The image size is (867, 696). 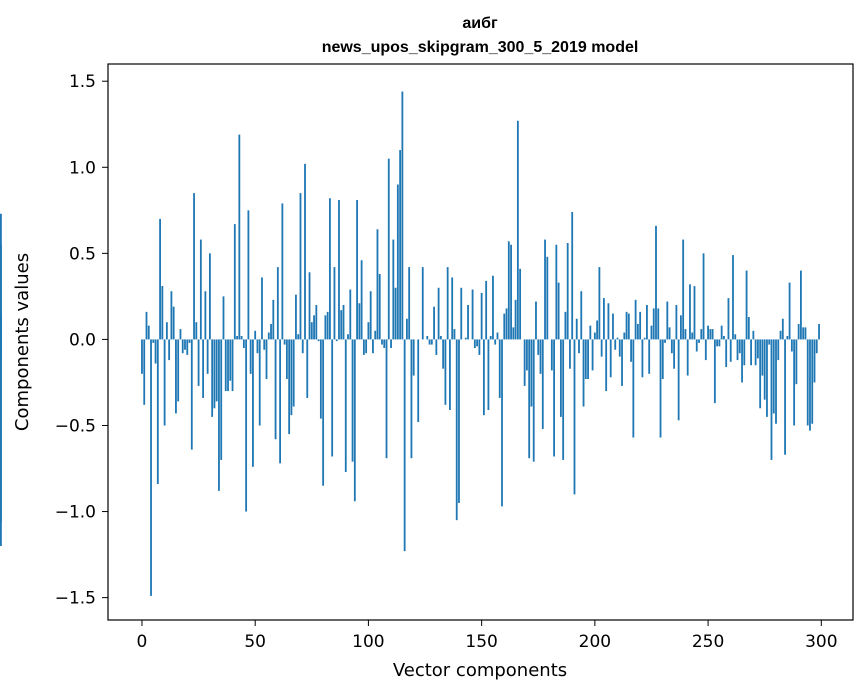 I want to click on x-tick-label: 250, so click(x=708, y=642).